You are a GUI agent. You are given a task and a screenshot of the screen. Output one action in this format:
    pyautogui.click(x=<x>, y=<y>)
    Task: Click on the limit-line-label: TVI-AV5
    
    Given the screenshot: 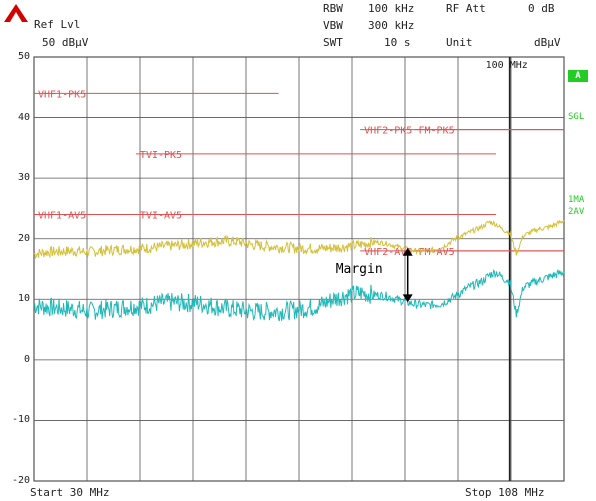 What is the action you would take?
    pyautogui.click(x=161, y=215)
    